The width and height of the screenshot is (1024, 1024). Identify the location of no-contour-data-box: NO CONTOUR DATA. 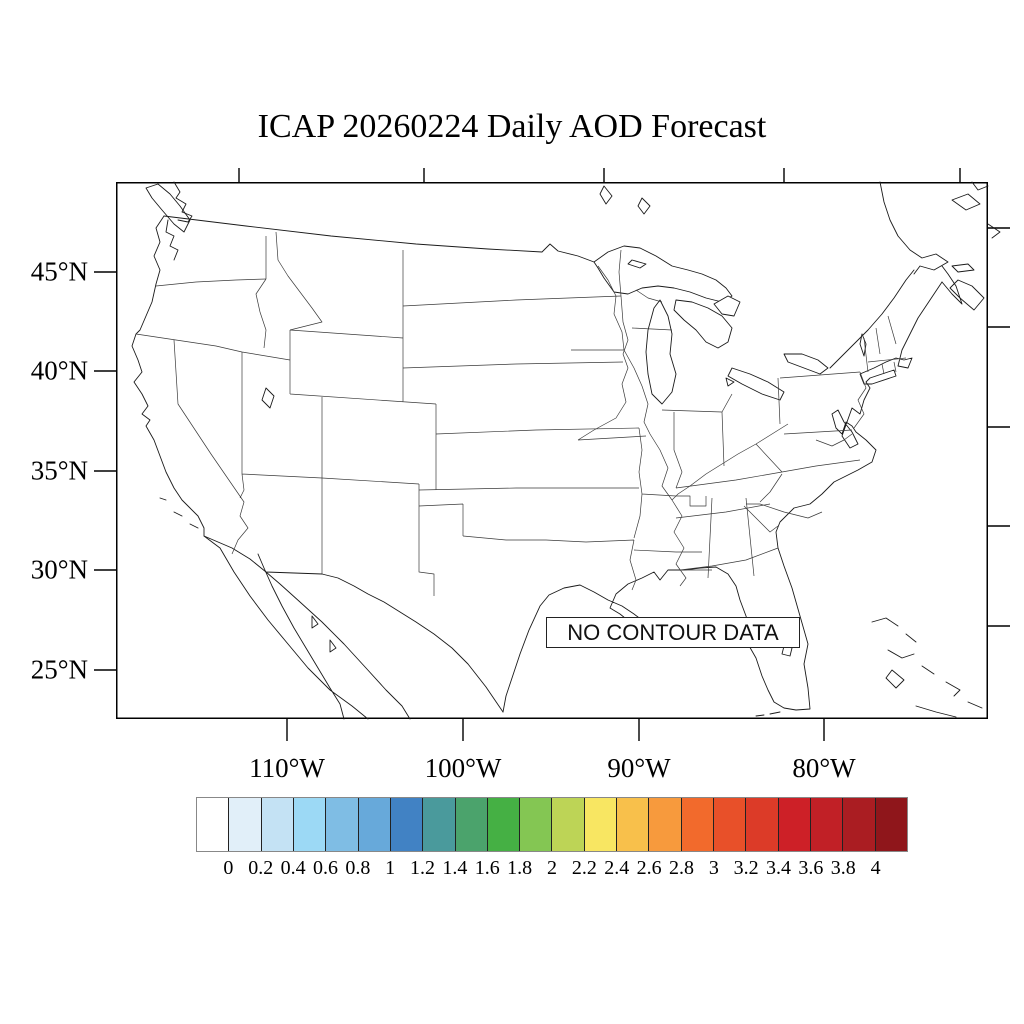
(673, 632).